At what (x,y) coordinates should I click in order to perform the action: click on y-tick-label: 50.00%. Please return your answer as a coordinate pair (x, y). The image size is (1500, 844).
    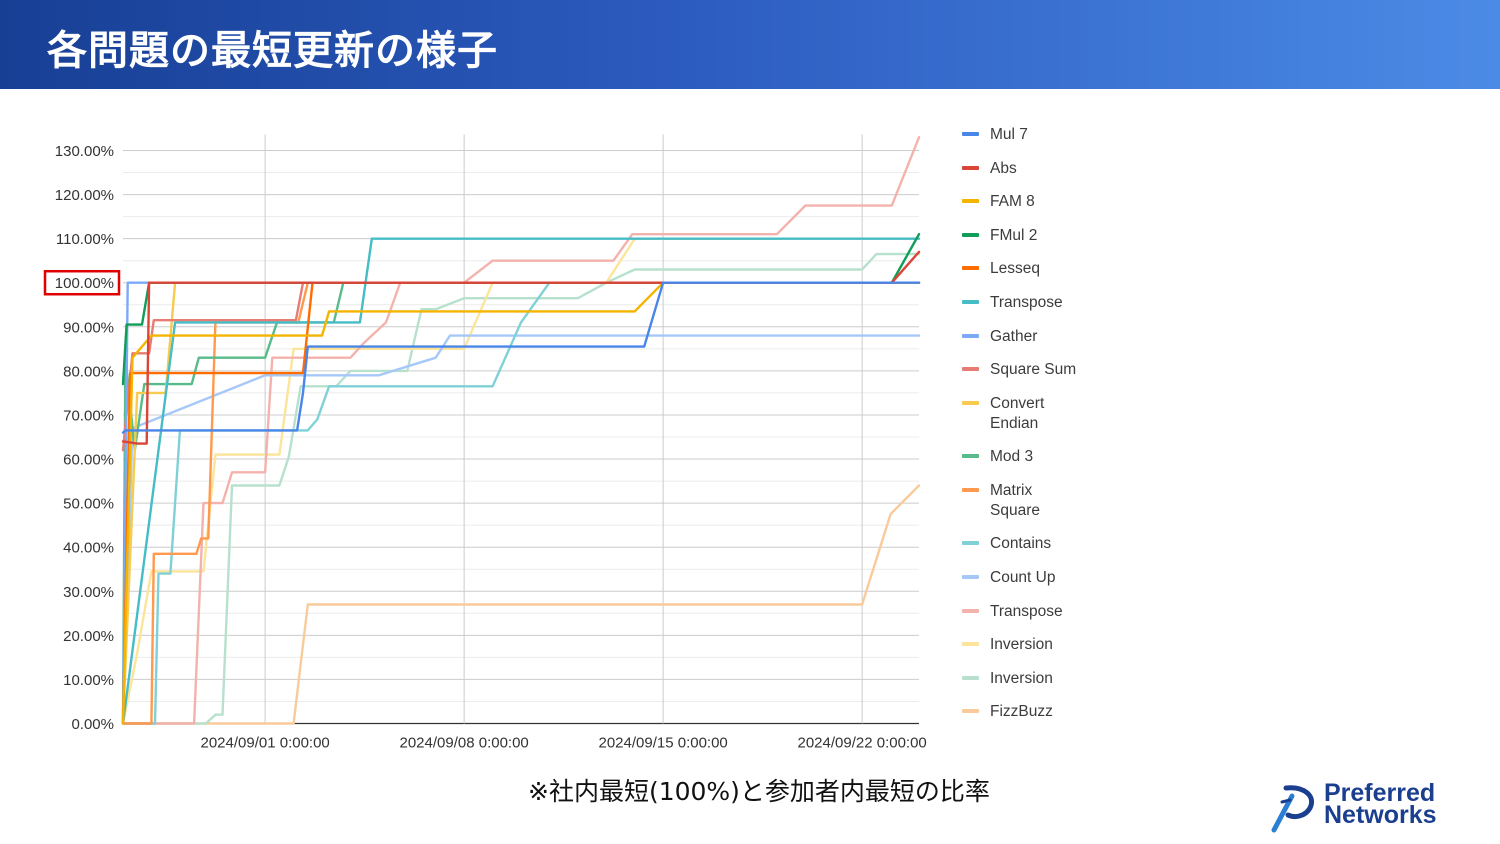
    Looking at the image, I should click on (88, 504).